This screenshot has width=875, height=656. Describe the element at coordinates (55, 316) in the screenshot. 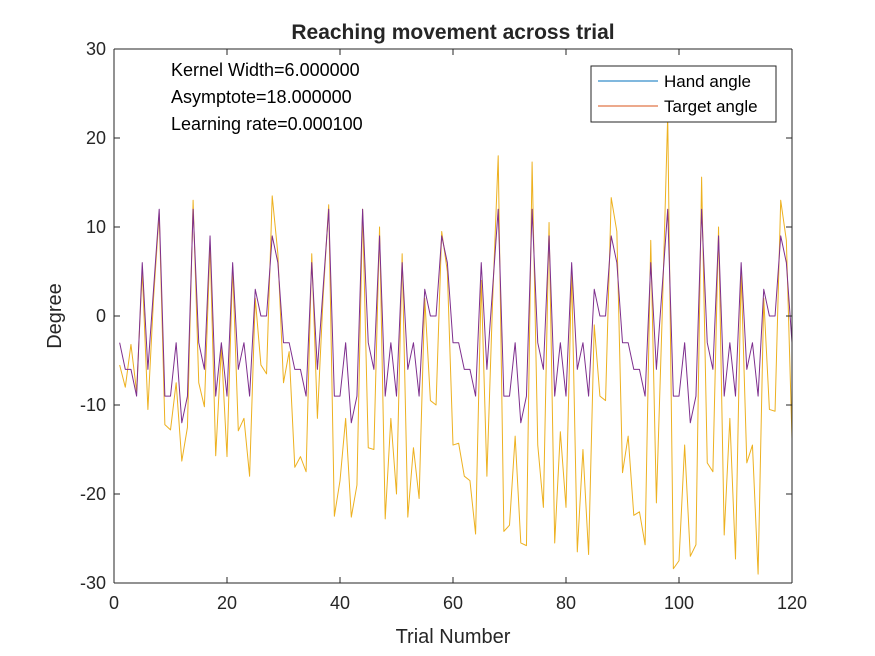

I see `y-axis-label: Degree` at that location.